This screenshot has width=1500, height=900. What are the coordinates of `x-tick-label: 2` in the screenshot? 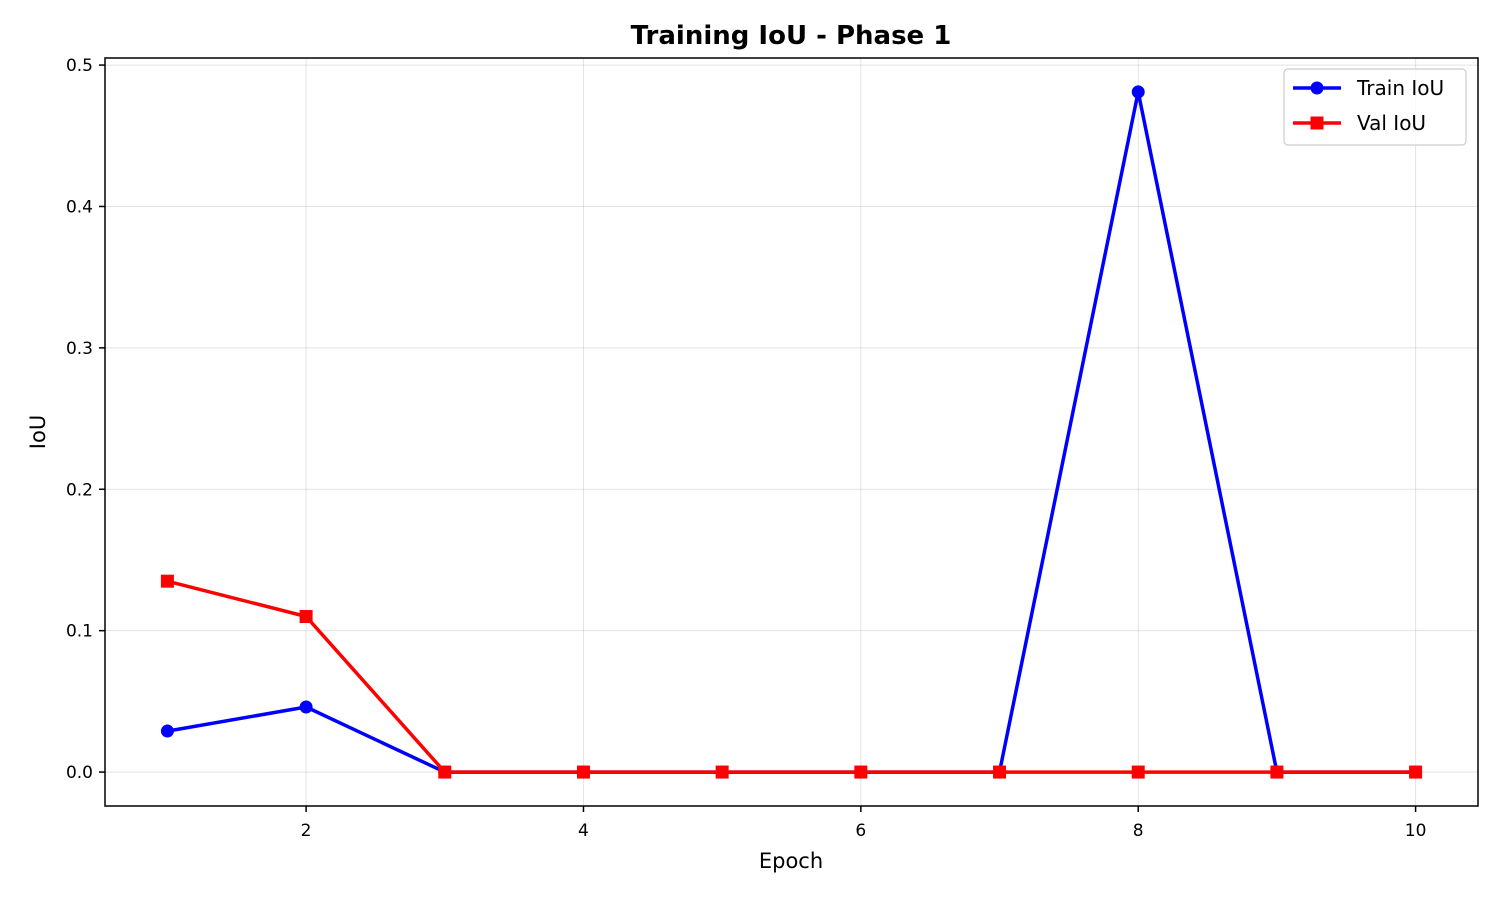 It's located at (306, 831).